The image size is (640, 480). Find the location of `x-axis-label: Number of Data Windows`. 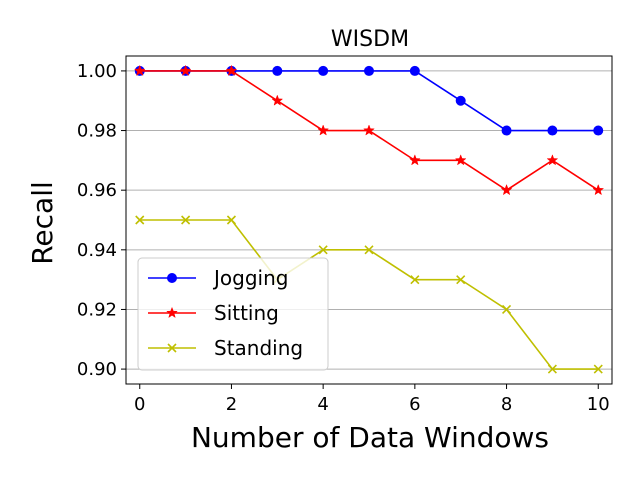

x-axis-label: Number of Data Windows is located at coordinates (370, 437).